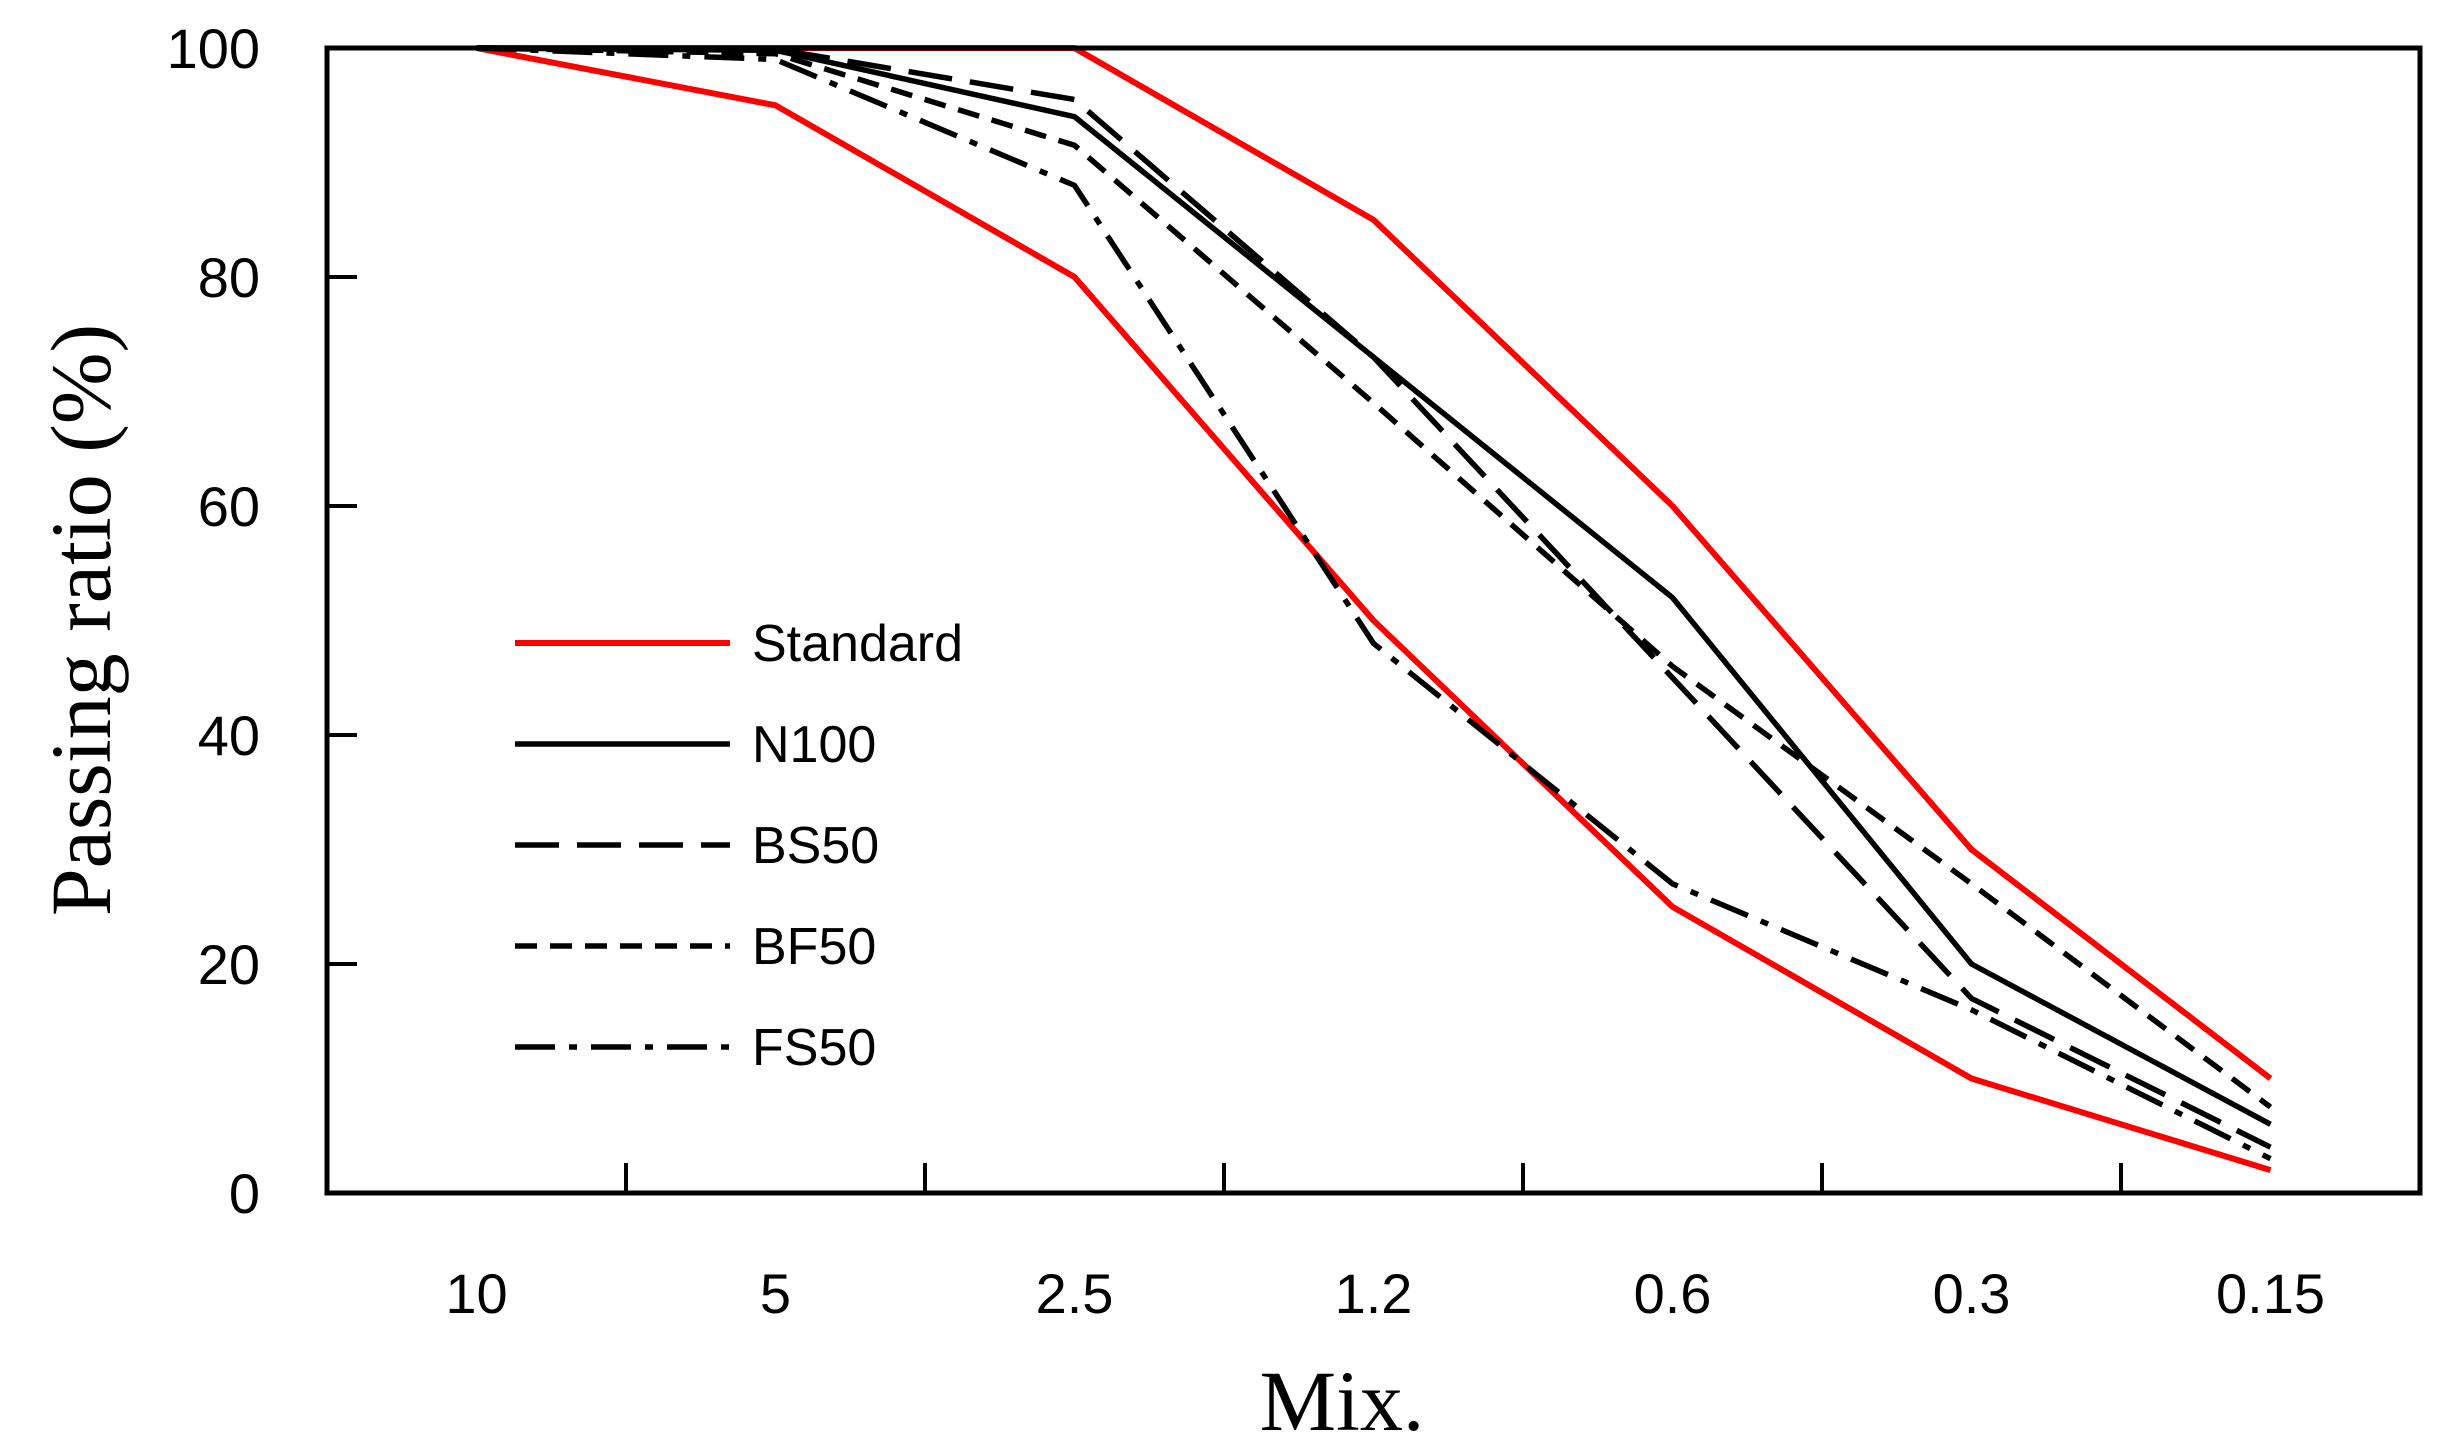 This screenshot has height=1455, width=2437. What do you see at coordinates (814, 745) in the screenshot?
I see `legend-label: N100` at bounding box center [814, 745].